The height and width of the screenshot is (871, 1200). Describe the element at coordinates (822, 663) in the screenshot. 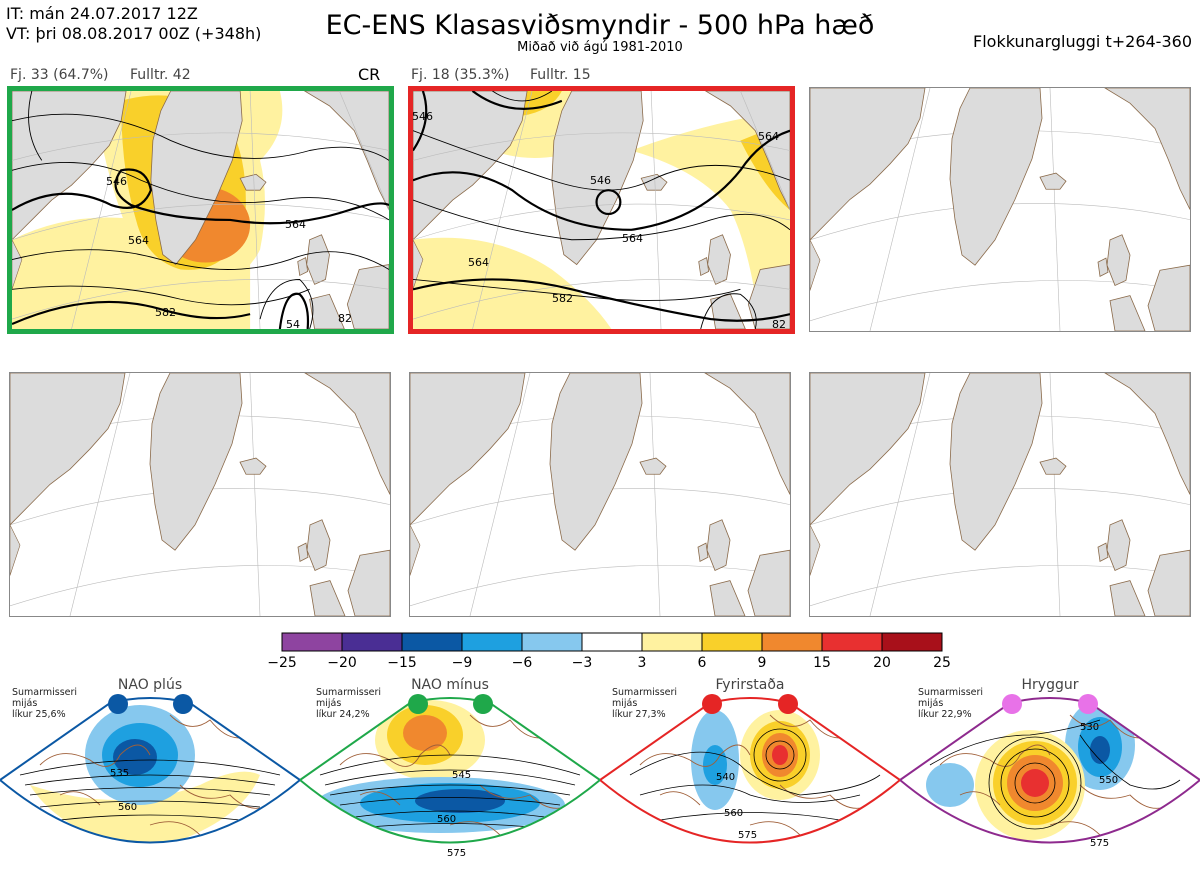

I see `colorbar-tick-label: 15` at that location.